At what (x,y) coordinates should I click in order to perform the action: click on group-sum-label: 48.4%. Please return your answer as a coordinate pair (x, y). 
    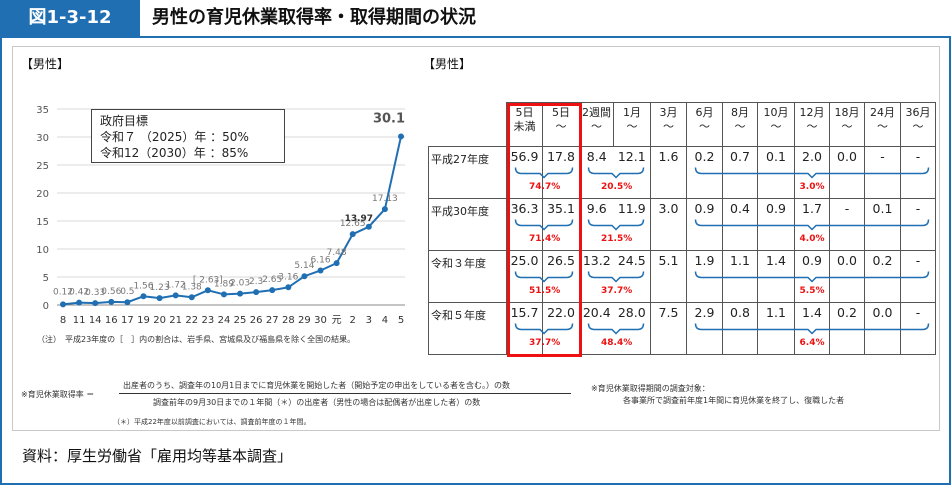
    Looking at the image, I should click on (617, 342).